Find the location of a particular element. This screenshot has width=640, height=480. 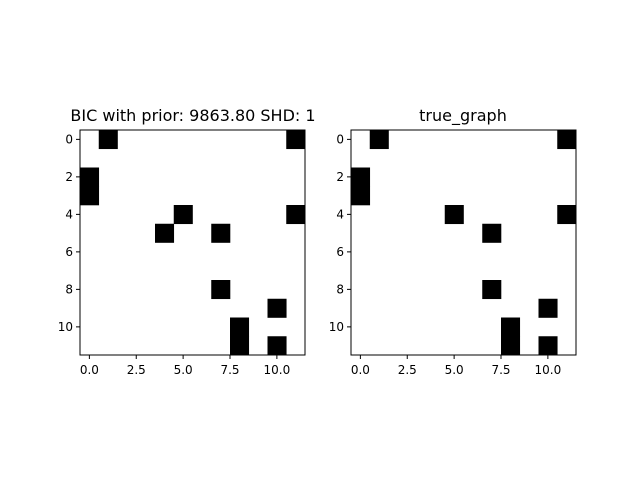

plot-left-y-tick-label: 8 is located at coordinates (69, 289).